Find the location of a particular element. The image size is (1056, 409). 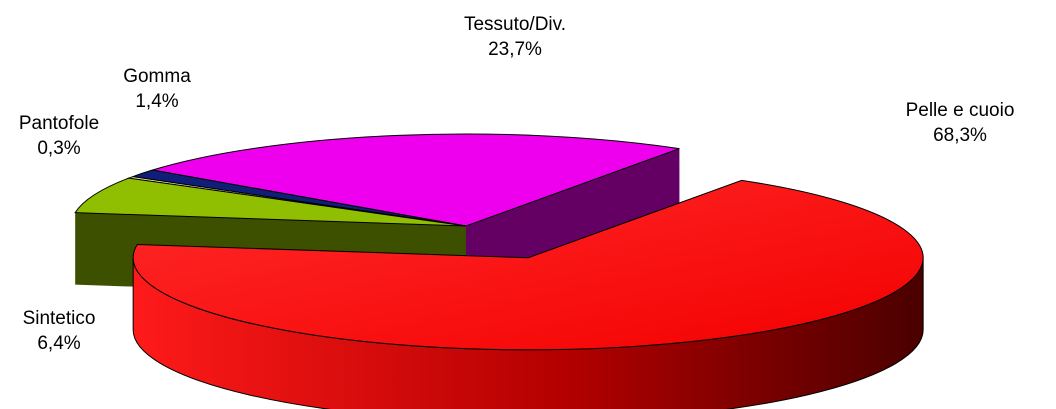

label-value-pantofole: 0,3% is located at coordinates (58, 148).